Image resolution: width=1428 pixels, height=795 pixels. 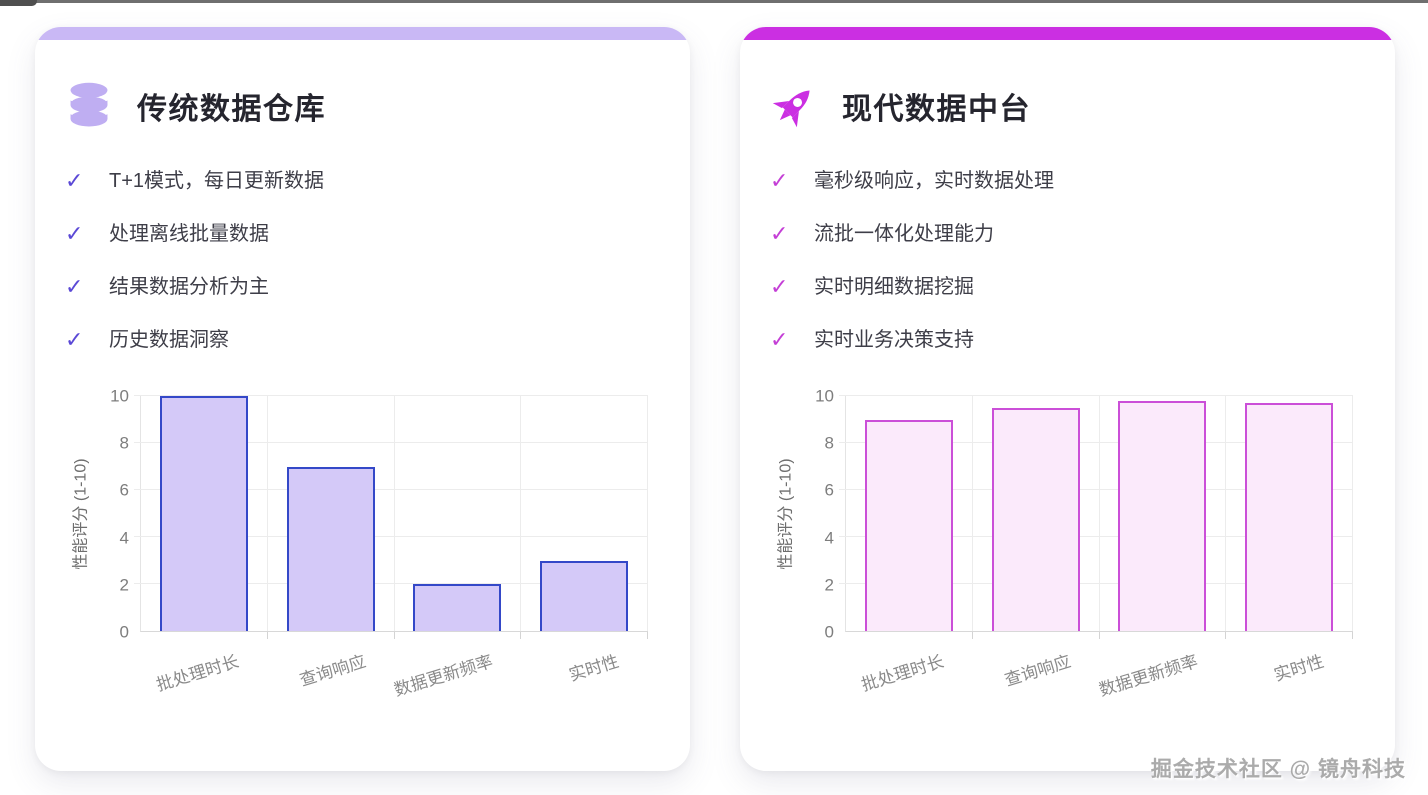 What do you see at coordinates (936, 109) in the screenshot?
I see `card-title: 现代数据中台` at bounding box center [936, 109].